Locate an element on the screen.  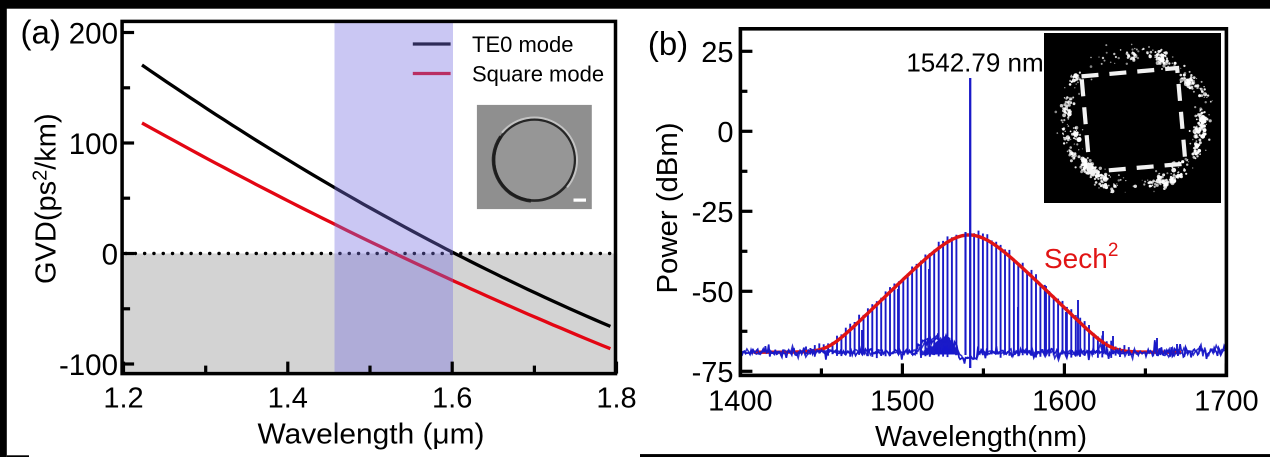
svg-text: 100 is located at coordinates (93, 144).